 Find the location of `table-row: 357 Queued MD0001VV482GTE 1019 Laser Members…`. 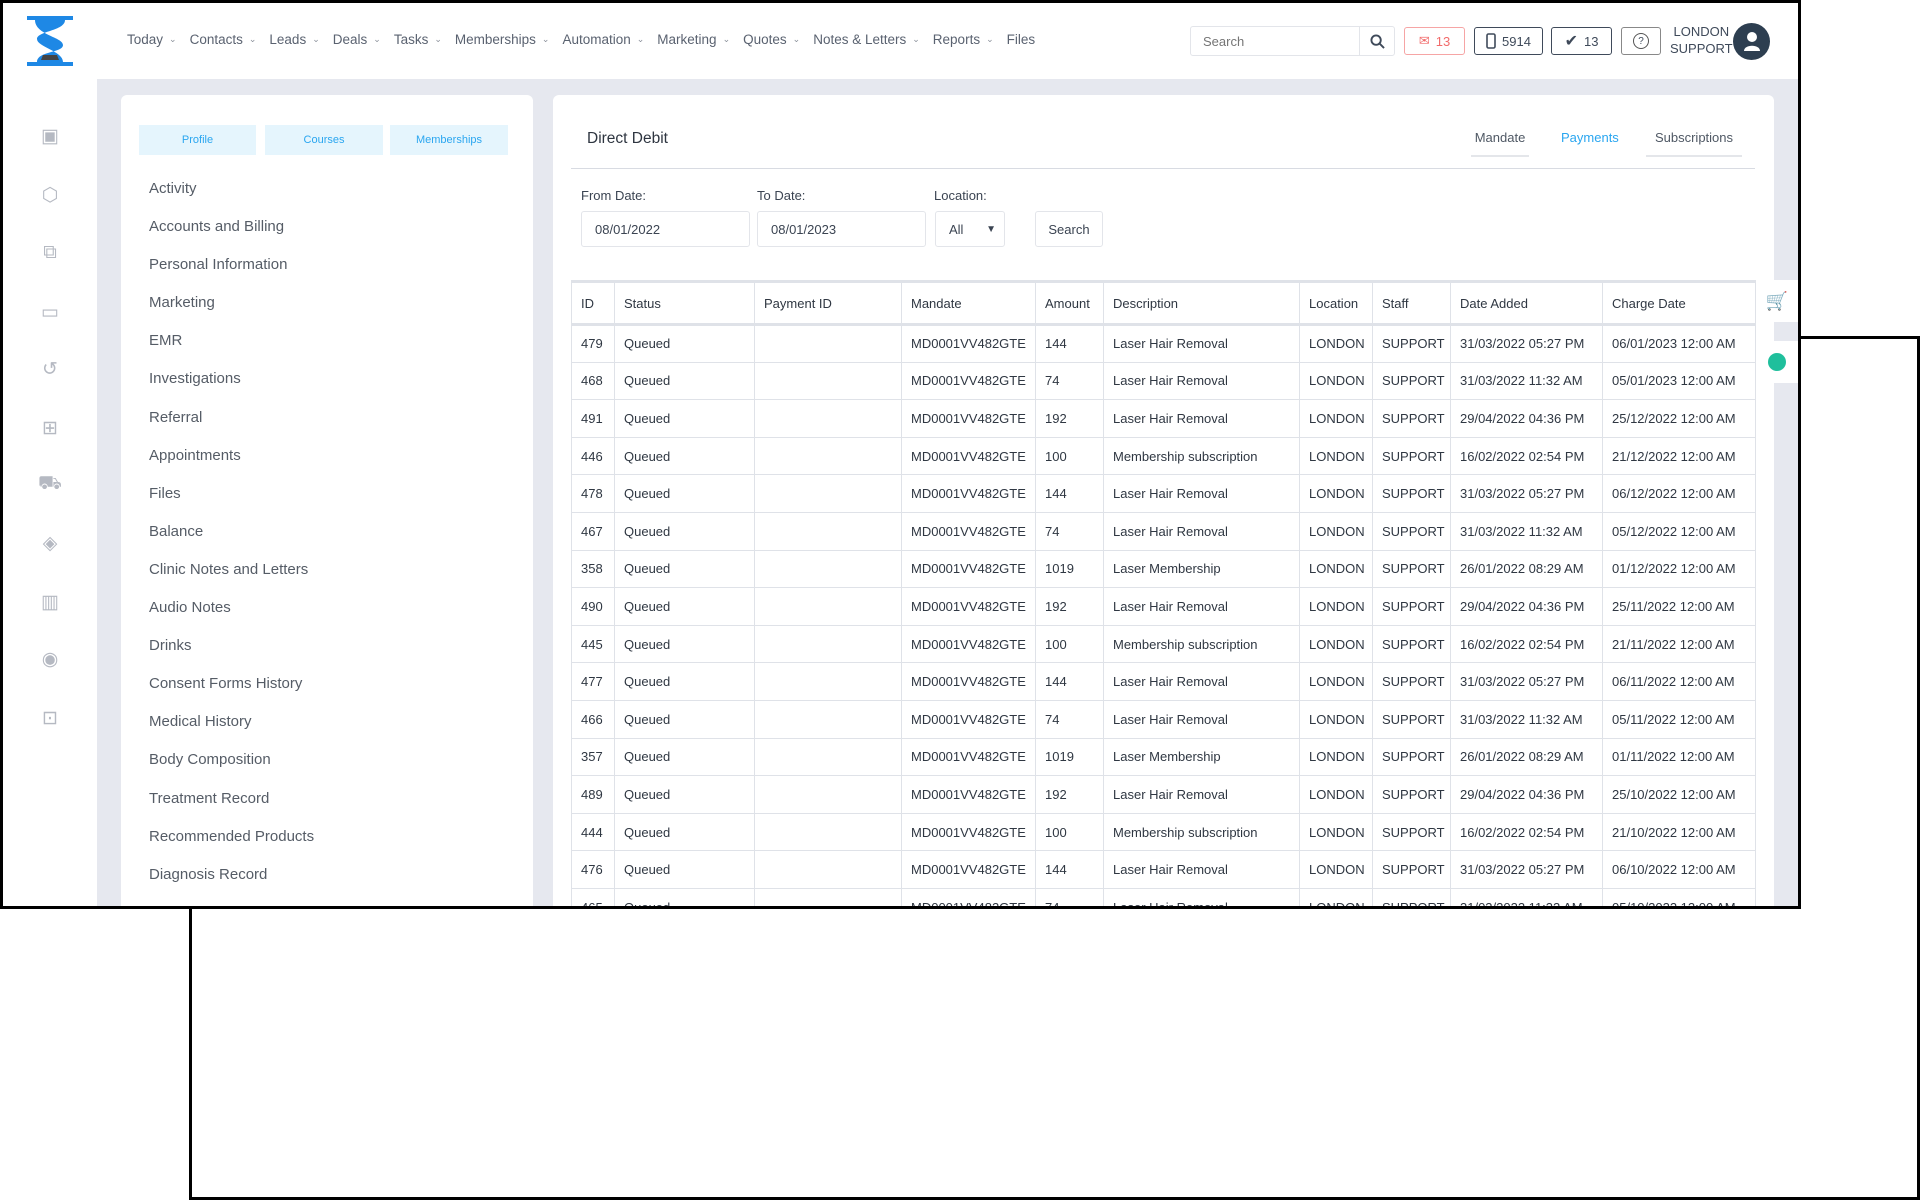

table-row: 357 Queued MD0001VV482GTE 1019 Laser Members… is located at coordinates (1163, 757).